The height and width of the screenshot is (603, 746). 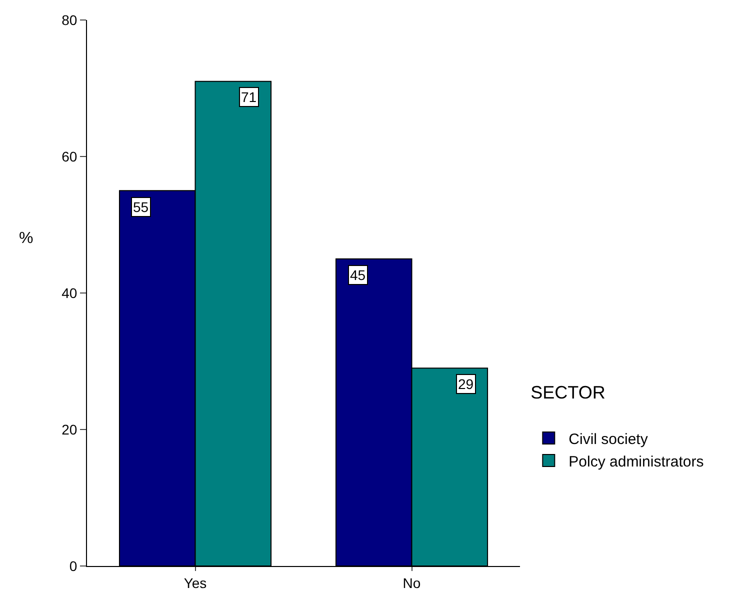 I want to click on data-label: 45, so click(x=358, y=275).